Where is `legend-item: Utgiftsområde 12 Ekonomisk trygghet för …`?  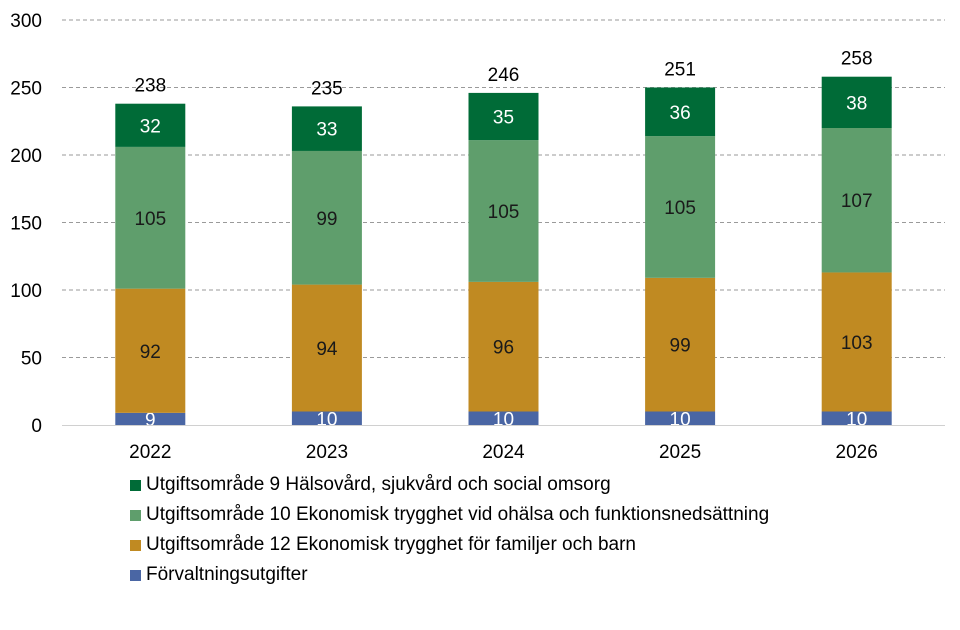
legend-item: Utgiftsområde 12 Ekonomisk trygghet för … is located at coordinates (449, 545).